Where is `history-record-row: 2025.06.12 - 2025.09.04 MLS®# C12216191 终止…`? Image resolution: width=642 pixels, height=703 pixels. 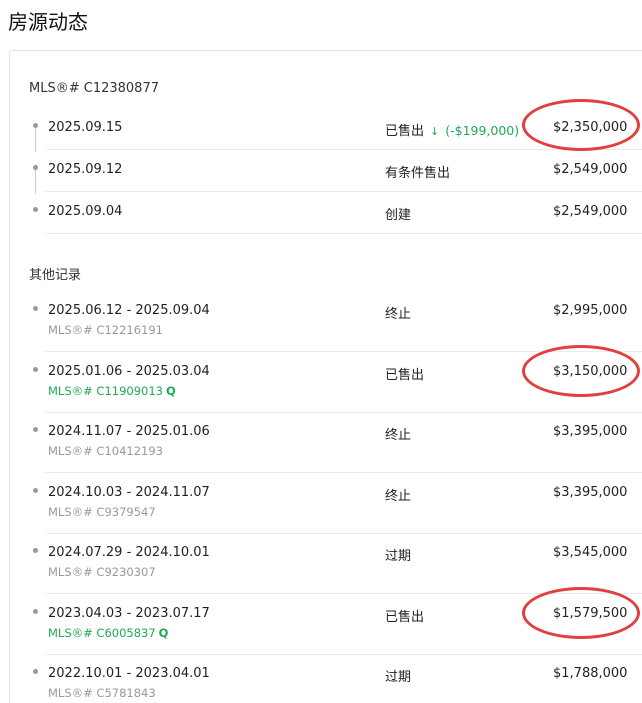 history-record-row: 2025.06.12 - 2025.09.04 MLS®# C12216191 终止… is located at coordinates (337, 322).